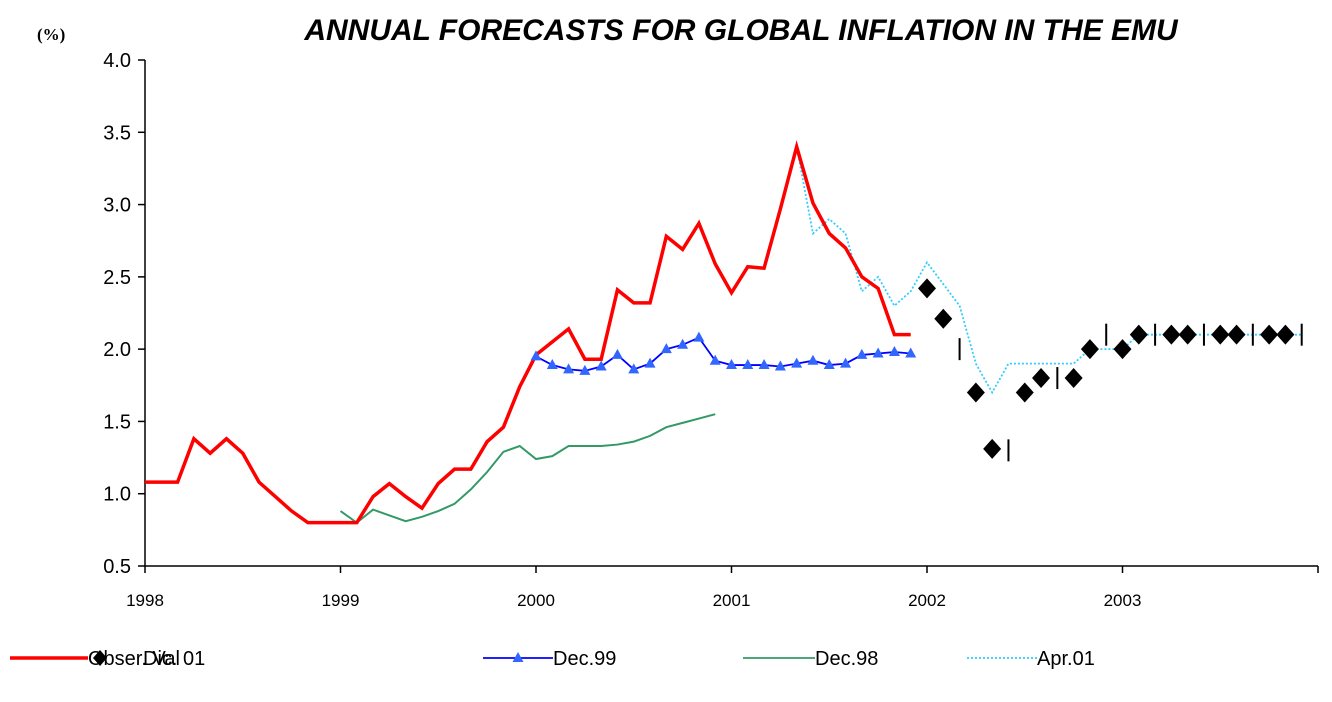 The width and height of the screenshot is (1332, 702). I want to click on x-tick-label: 1998, so click(145, 600).